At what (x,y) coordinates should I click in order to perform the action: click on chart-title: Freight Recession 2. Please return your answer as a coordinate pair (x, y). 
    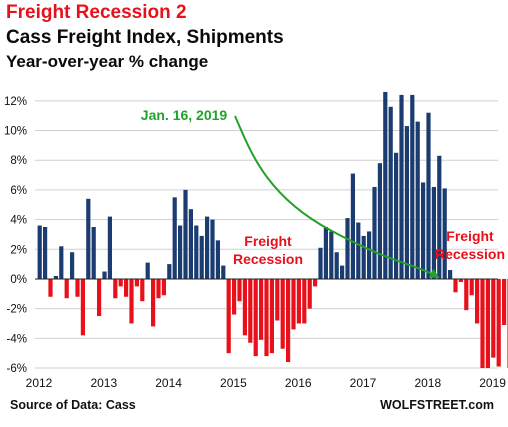
    Looking at the image, I should click on (96, 12).